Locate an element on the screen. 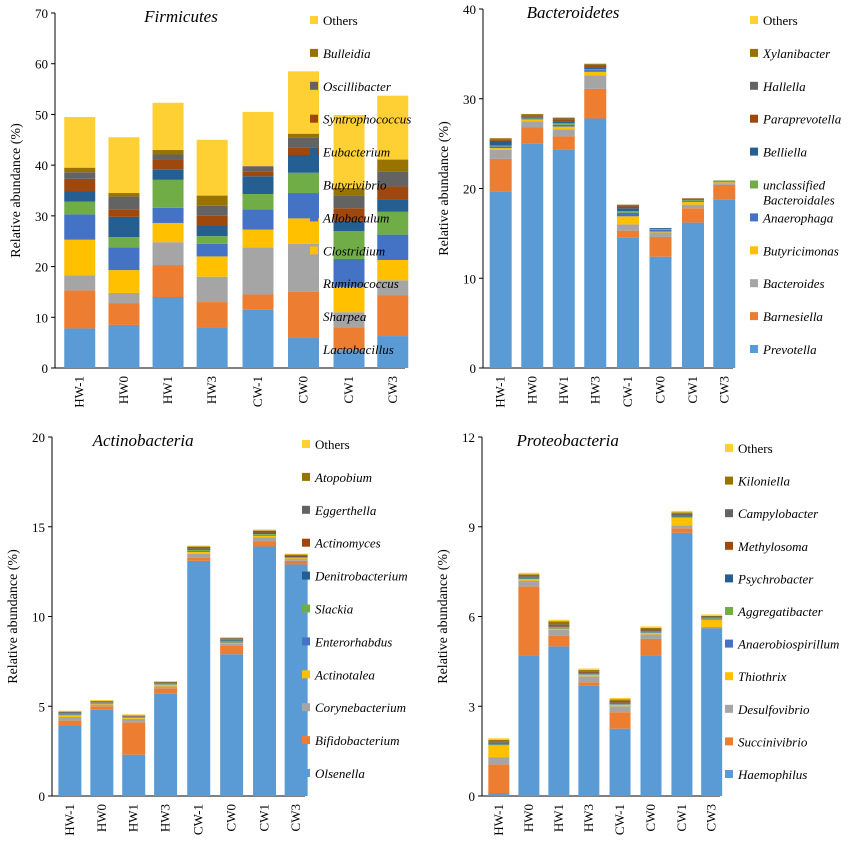  y-tick-label: 12 is located at coordinates (468, 437).